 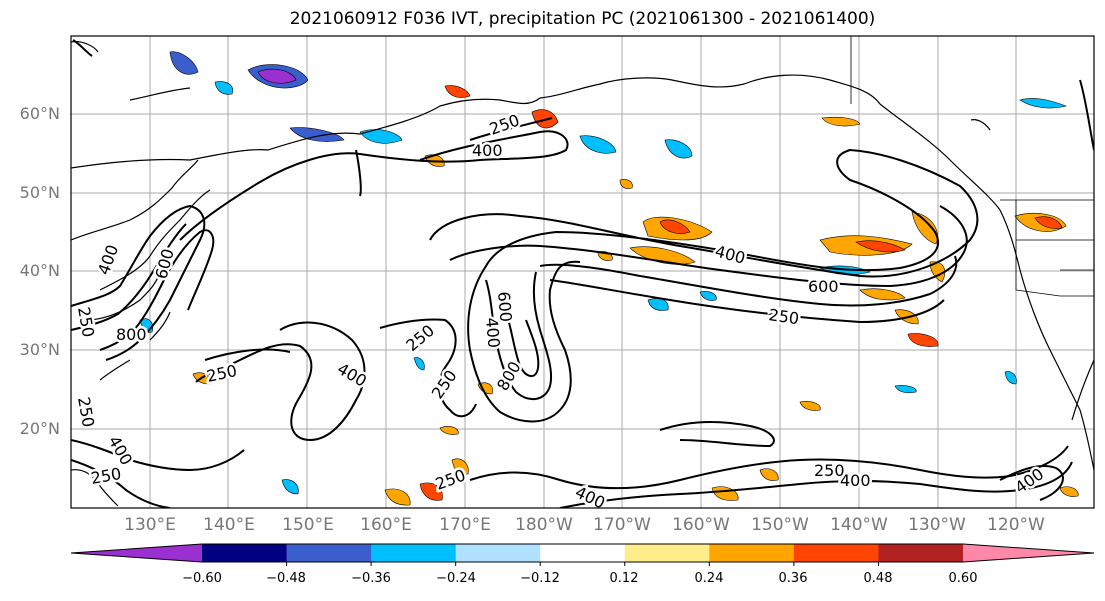 I want to click on colorbar-tick-label: −0.60, so click(x=202, y=578).